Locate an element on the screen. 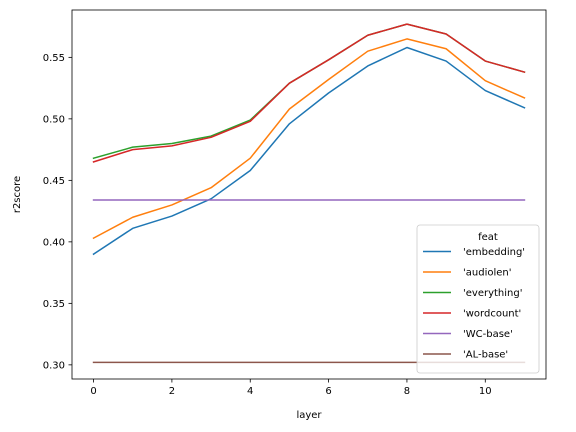  x-tick-label: 6 is located at coordinates (328, 391).